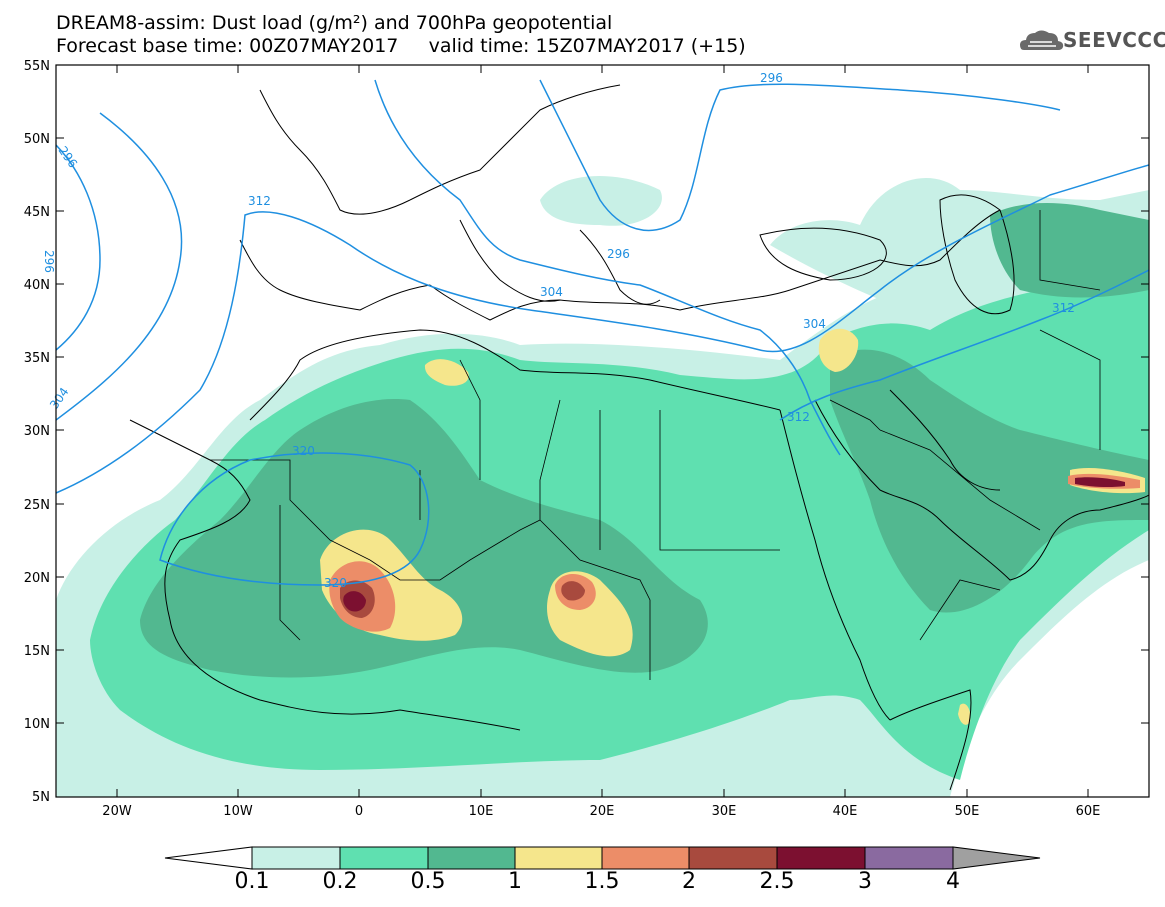 The height and width of the screenshot is (907, 1165). I want to click on dust-level-1-somalia, so click(964, 714).